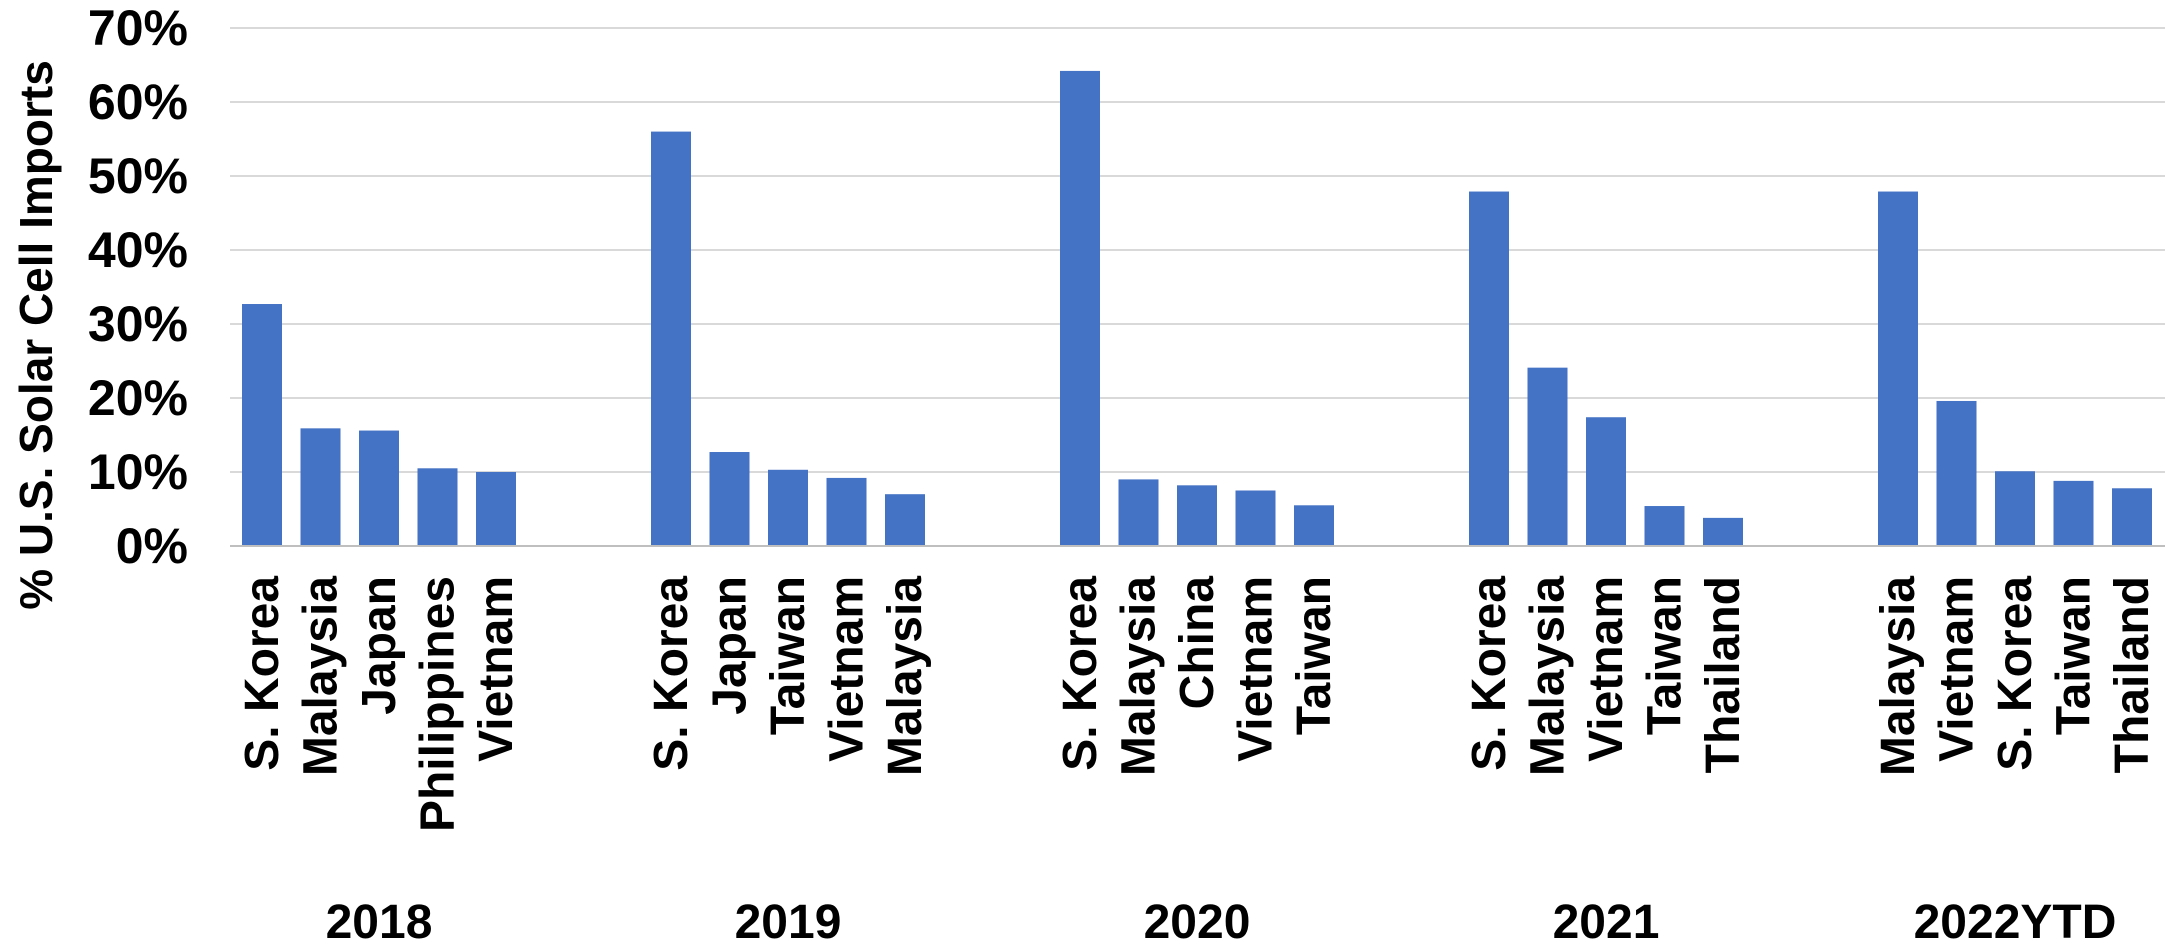  What do you see at coordinates (2015, 920) in the screenshot?
I see `group-label: 2022YTD` at bounding box center [2015, 920].